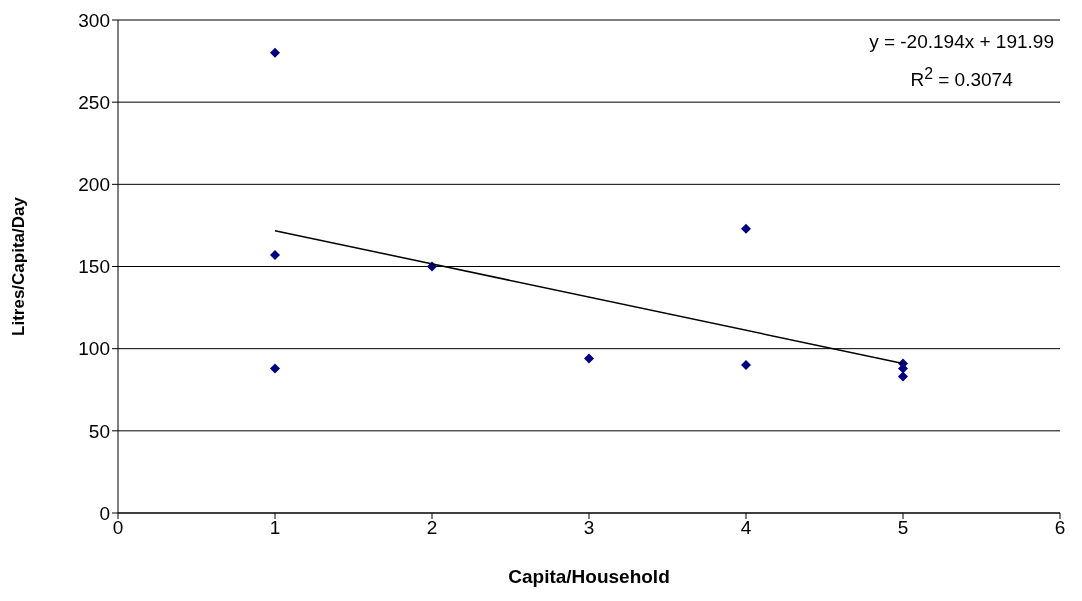  I want to click on y-tick-label: 100, so click(94, 349).